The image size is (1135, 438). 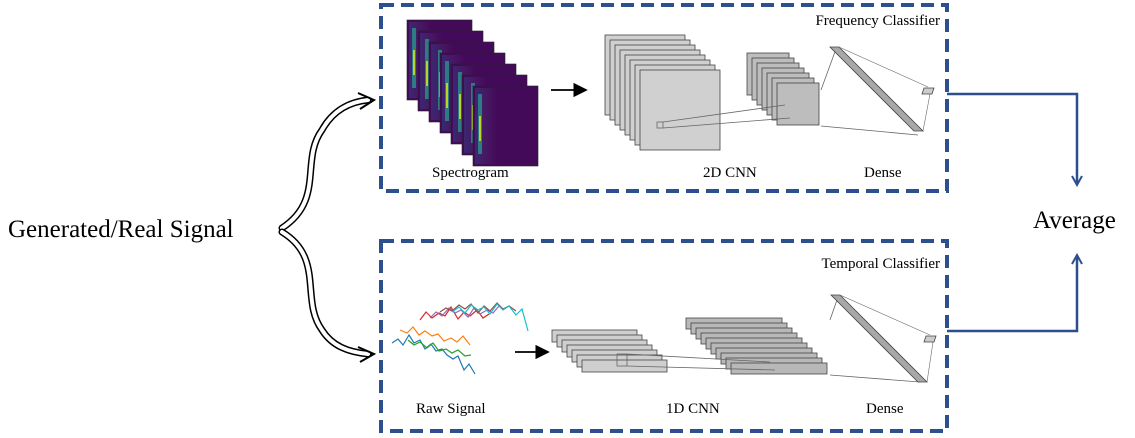 What do you see at coordinates (451, 409) in the screenshot?
I see `raw-signal-label: Raw Signal` at bounding box center [451, 409].